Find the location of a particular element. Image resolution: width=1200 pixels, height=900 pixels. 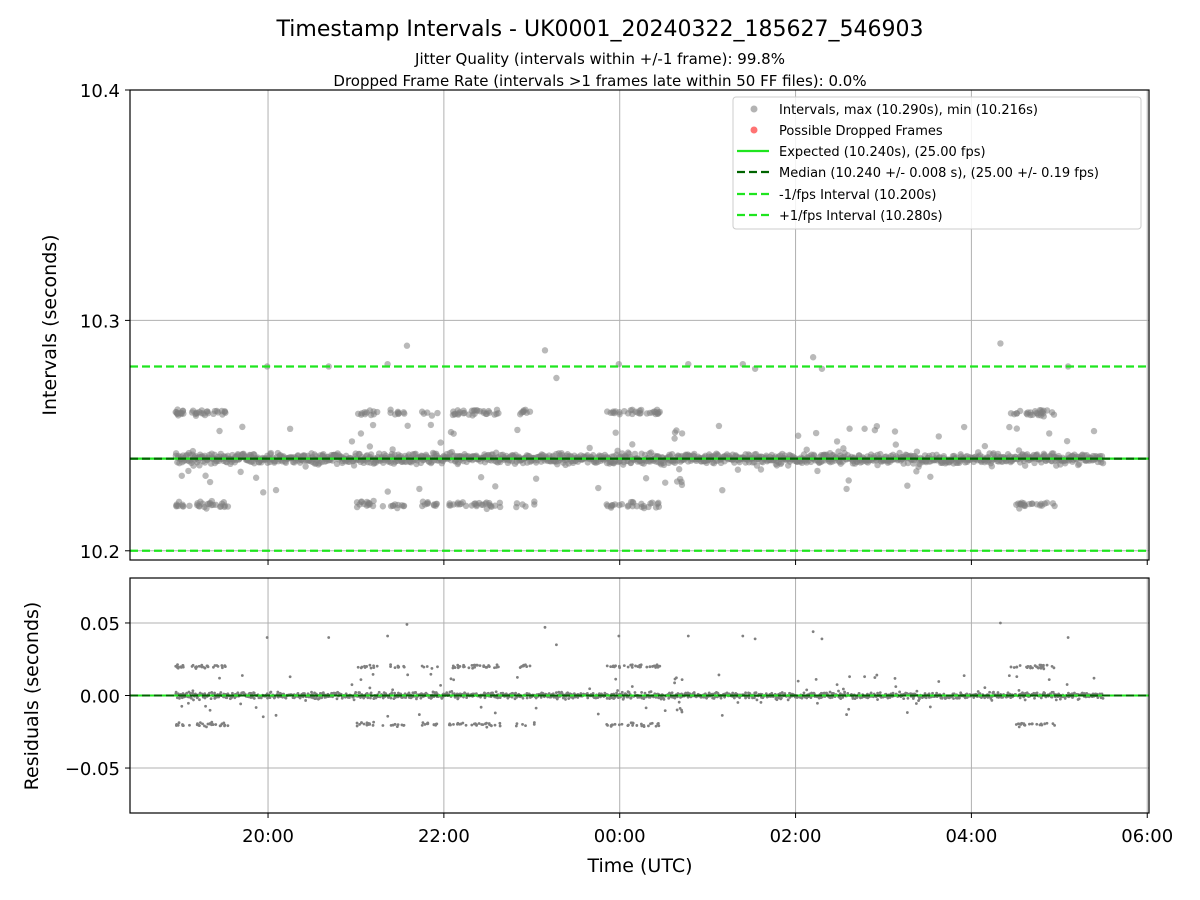

x-tick-label: 04:00 is located at coordinates (971, 836).